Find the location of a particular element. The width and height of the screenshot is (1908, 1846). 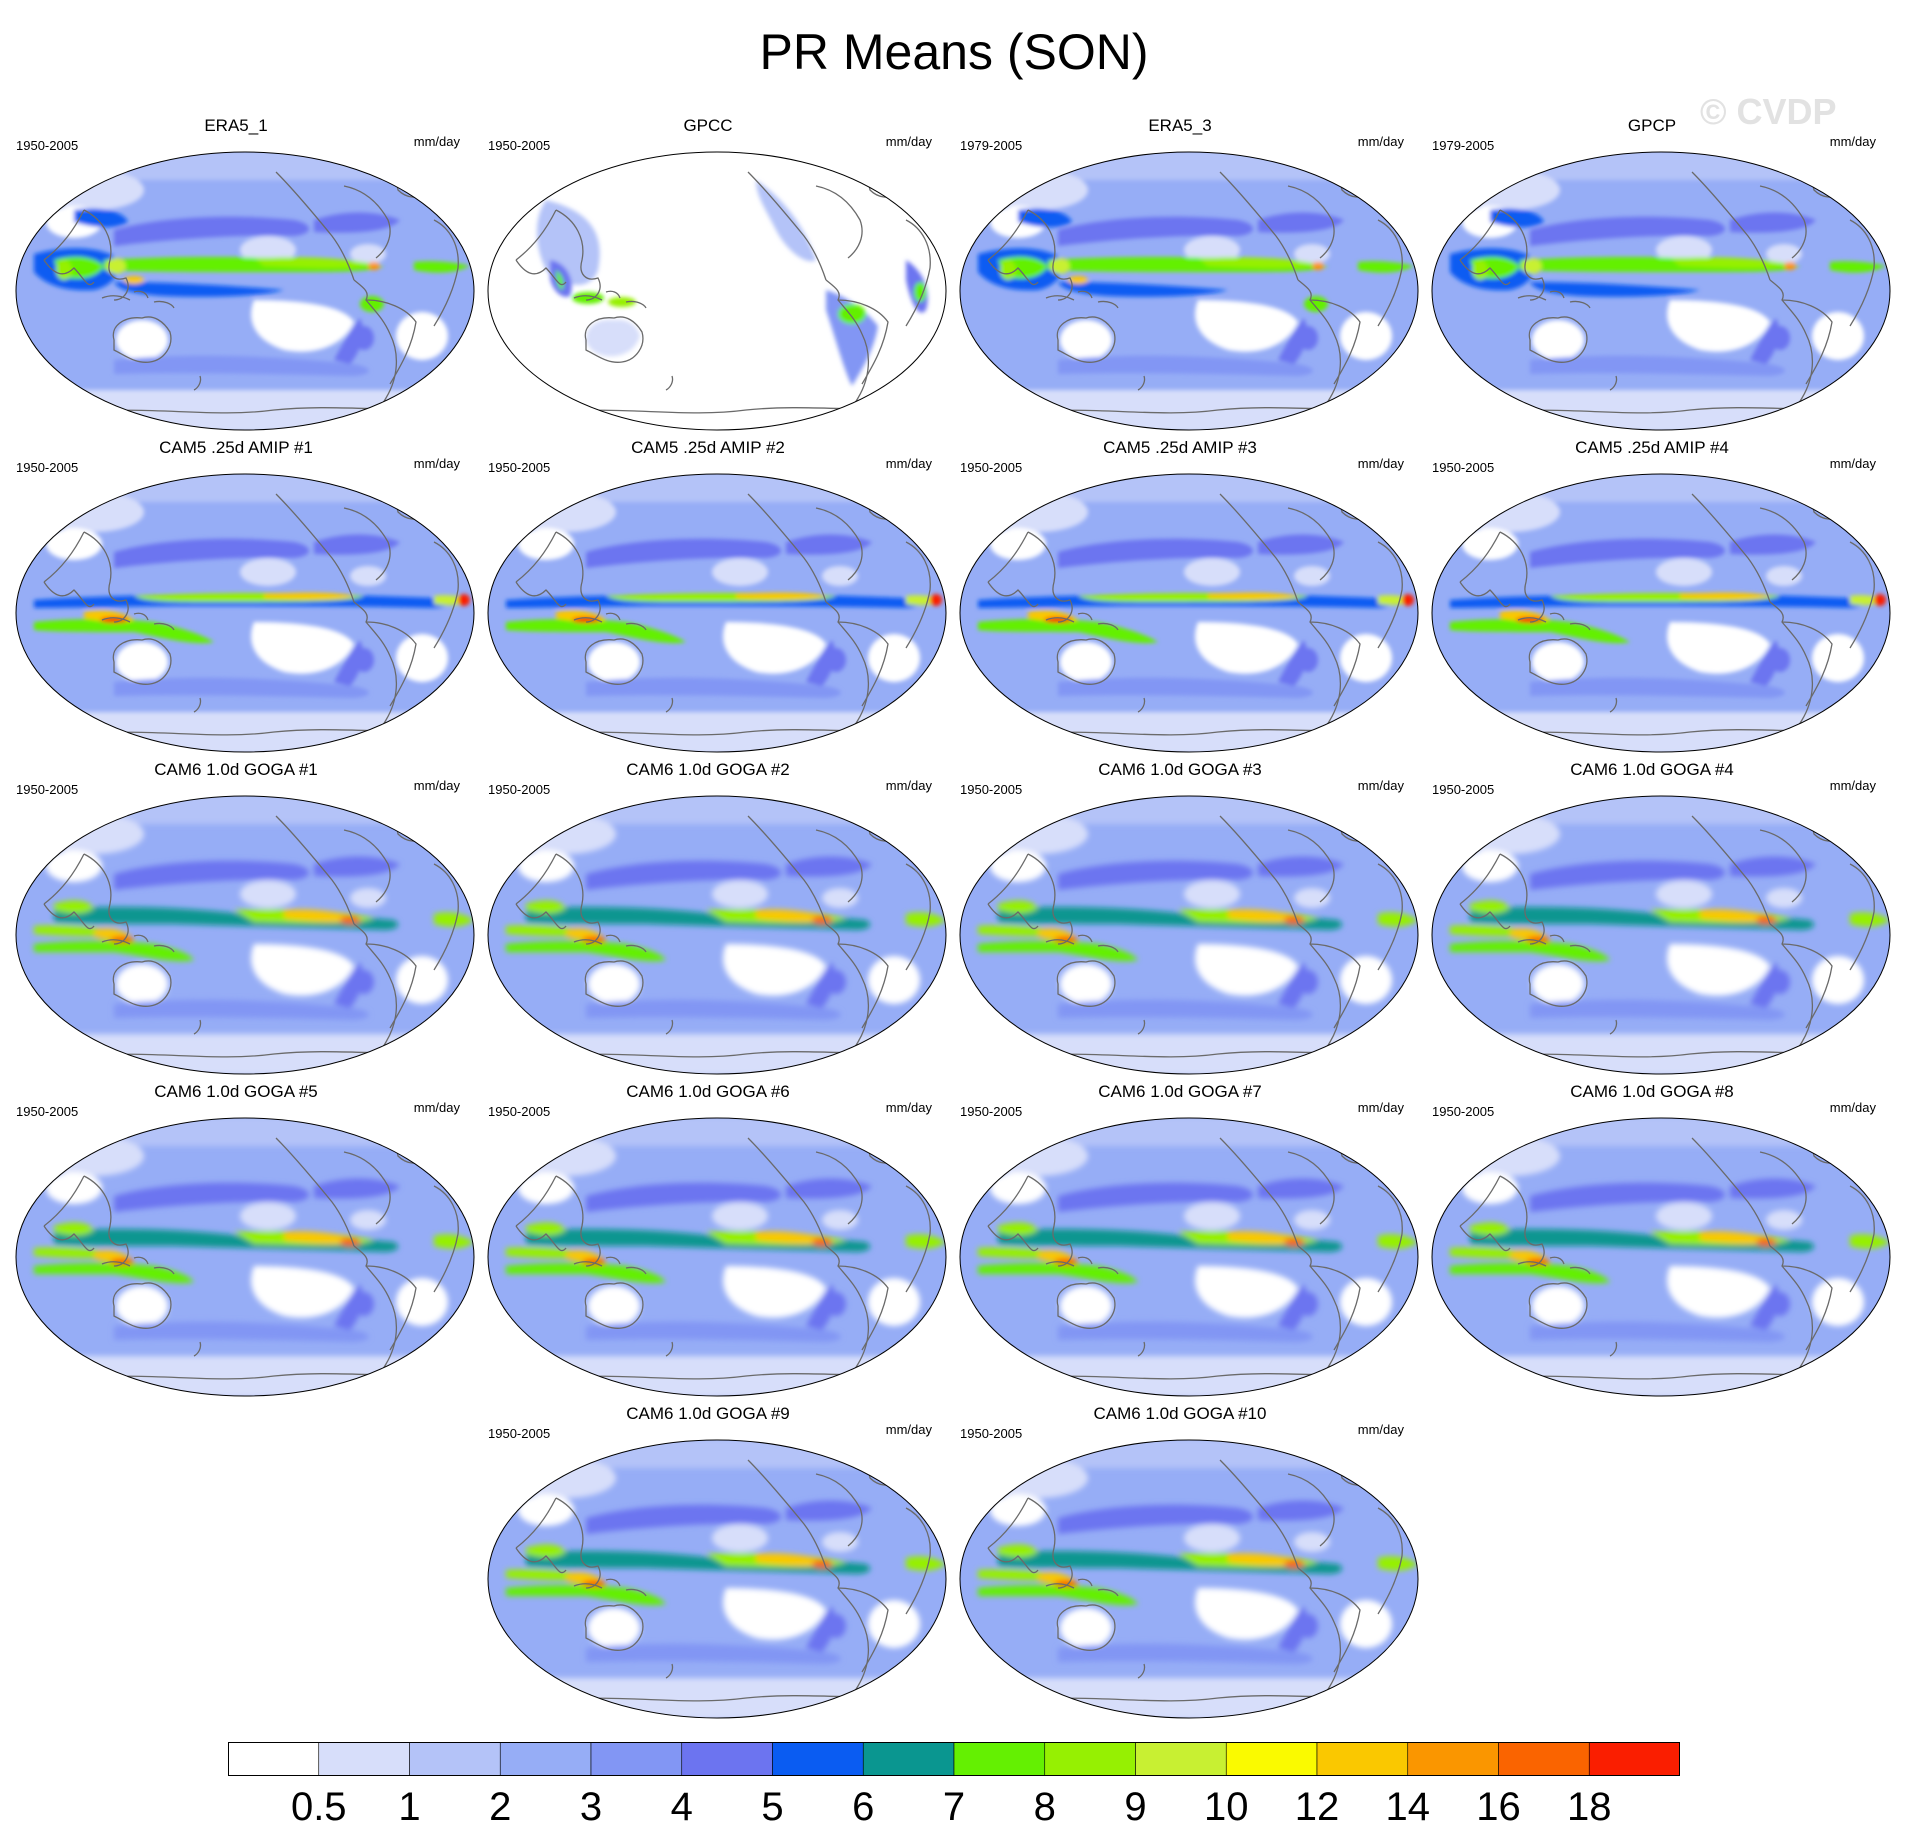

cvdp-watermark: © CVDP is located at coordinates (1768, 111).